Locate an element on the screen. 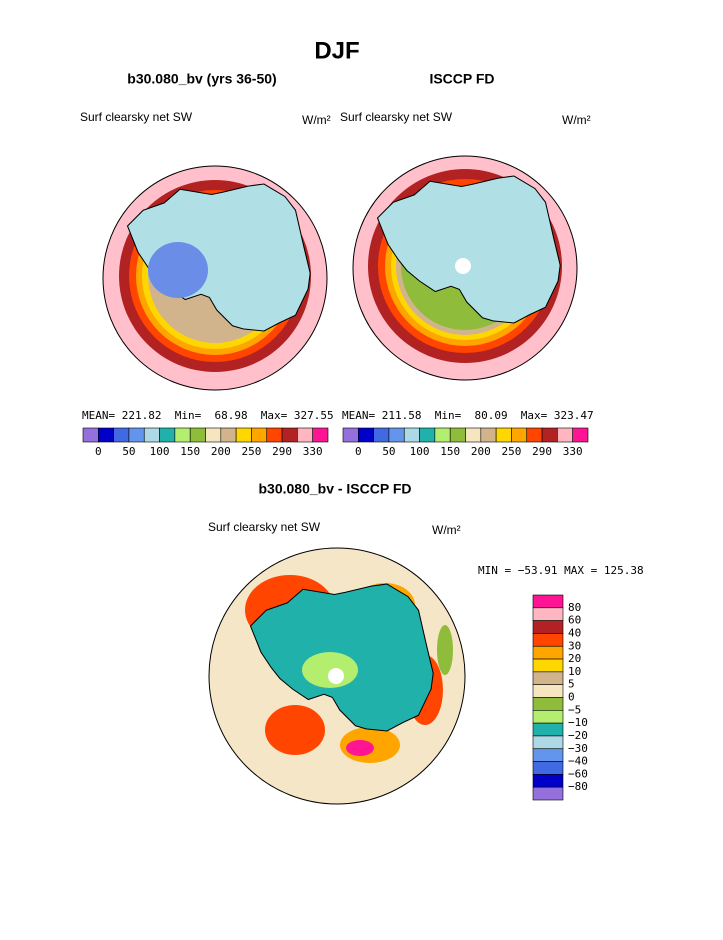  map-model is located at coordinates (215, 278).